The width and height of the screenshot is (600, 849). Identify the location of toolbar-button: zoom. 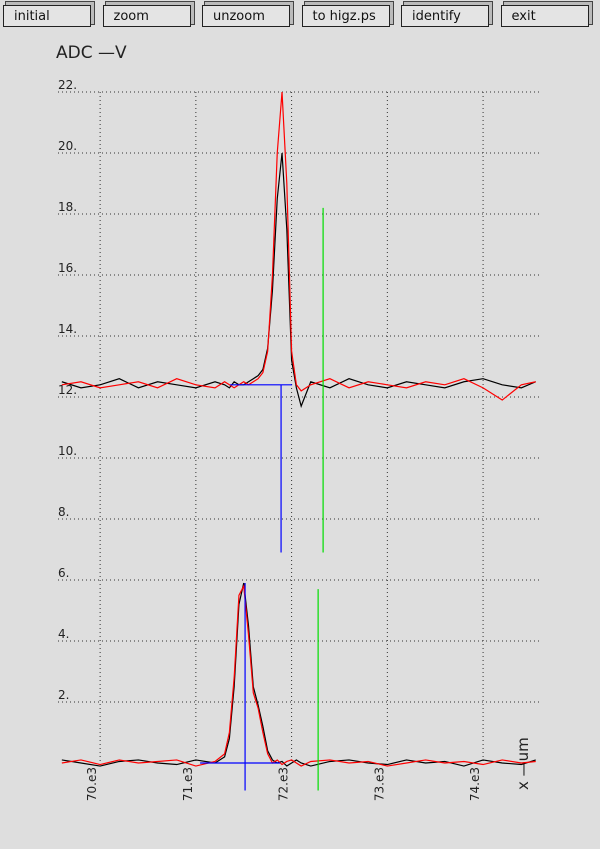
(146, 16).